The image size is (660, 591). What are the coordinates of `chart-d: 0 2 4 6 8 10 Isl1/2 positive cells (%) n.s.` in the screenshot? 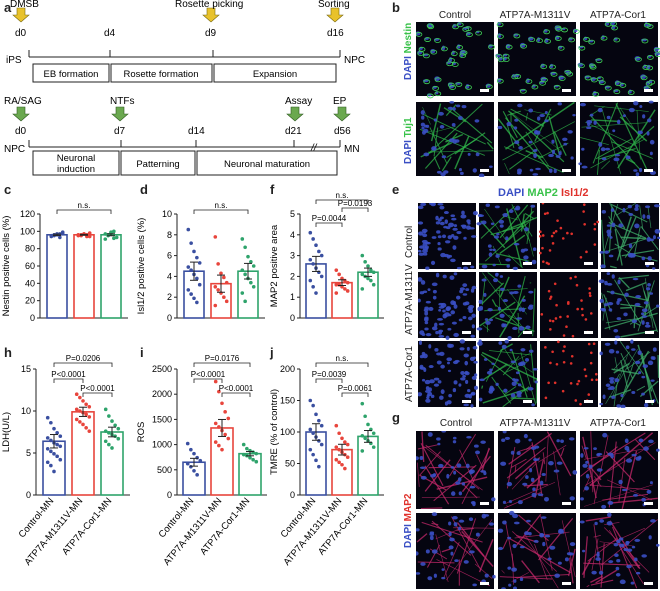 It's located at (200, 262).